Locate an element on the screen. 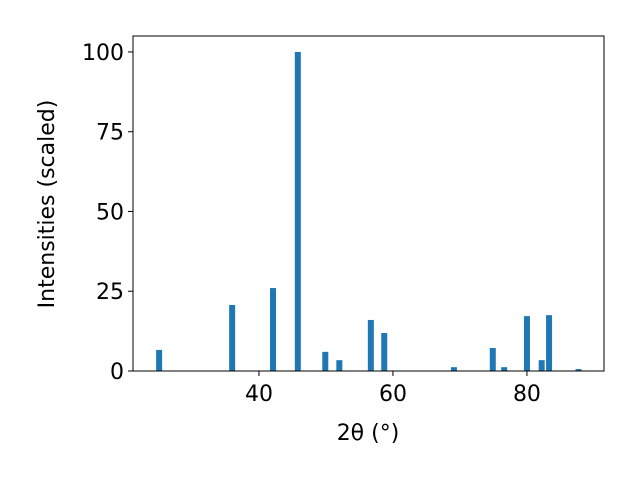 This screenshot has width=640, height=480. y-tick-label: 0 is located at coordinates (117, 372).